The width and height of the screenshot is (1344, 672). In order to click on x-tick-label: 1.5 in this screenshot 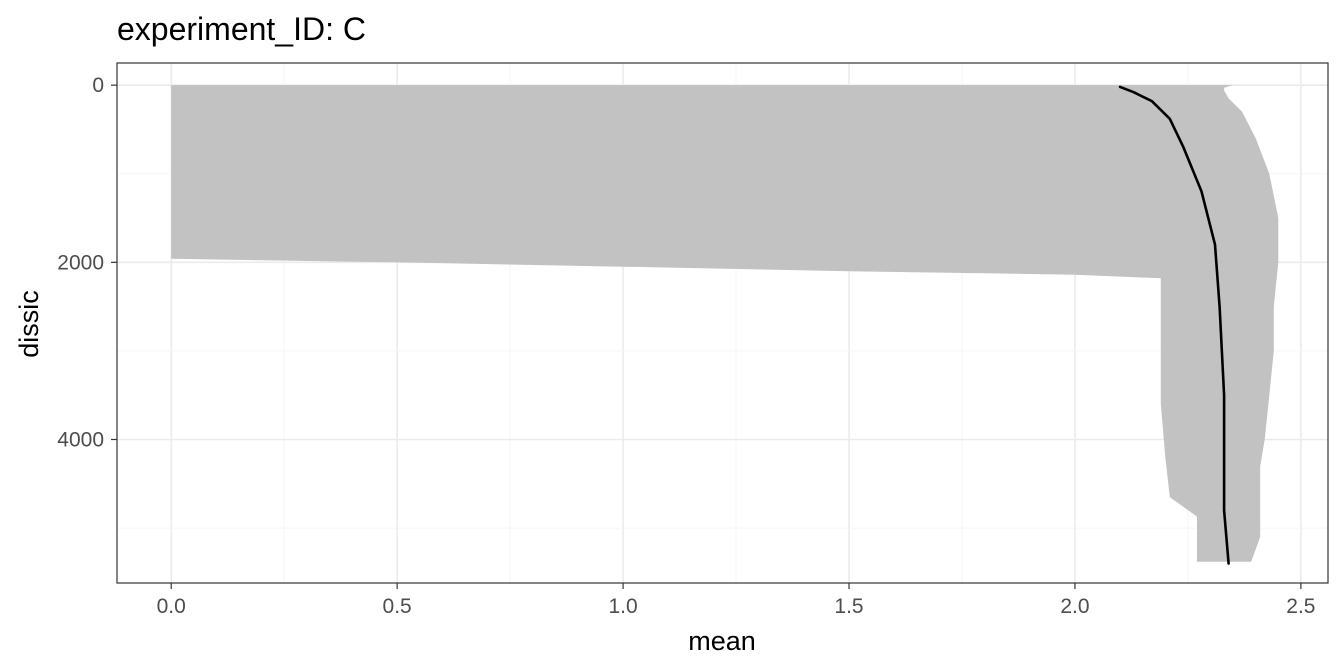, I will do `click(848, 606)`.